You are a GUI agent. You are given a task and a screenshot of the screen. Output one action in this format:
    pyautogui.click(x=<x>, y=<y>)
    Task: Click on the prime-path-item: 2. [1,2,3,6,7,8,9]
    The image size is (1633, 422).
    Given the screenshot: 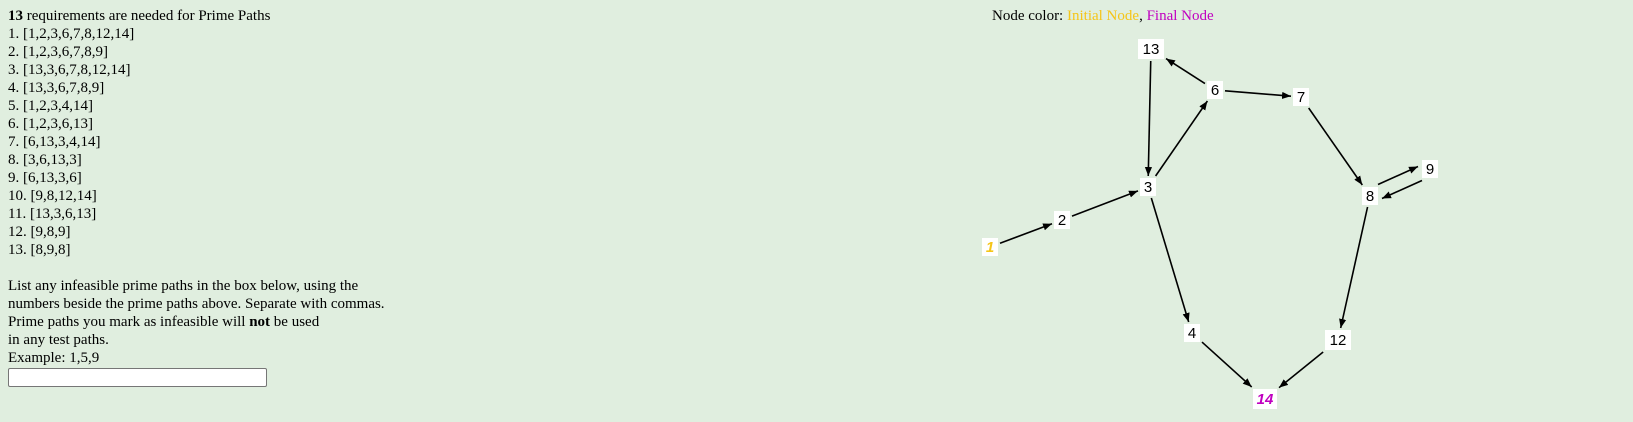 What is the action you would take?
    pyautogui.click(x=58, y=52)
    